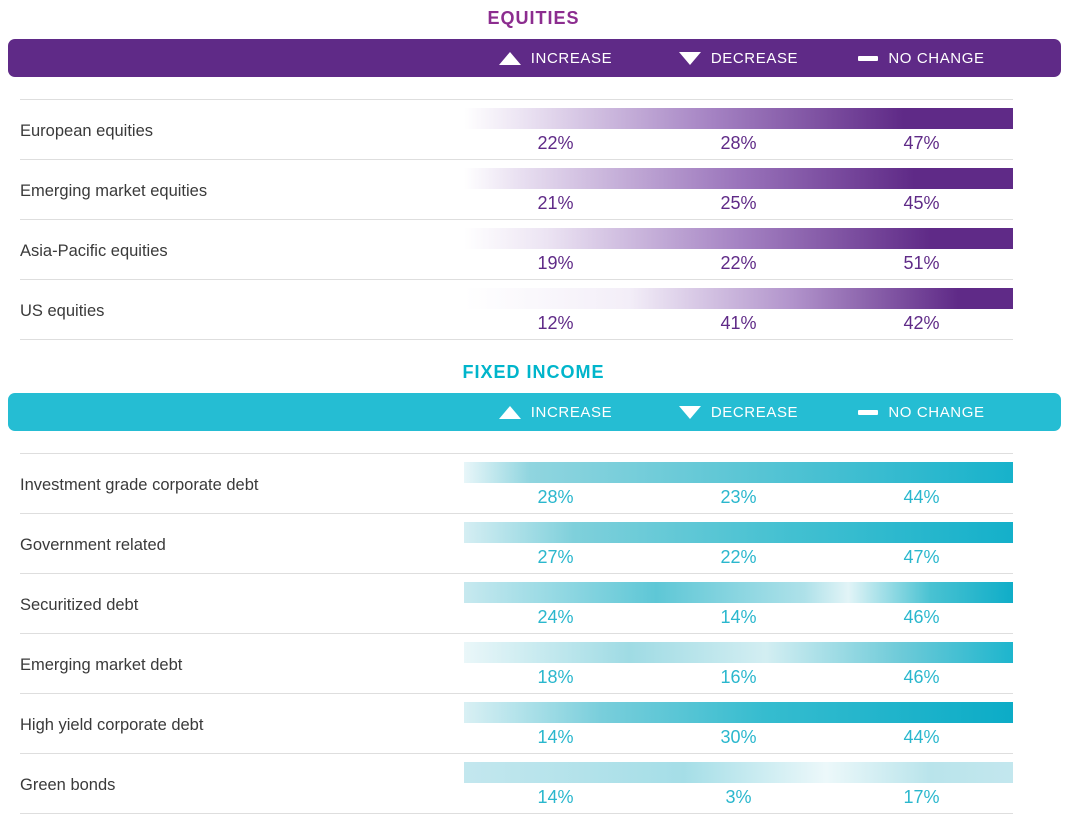  Describe the element at coordinates (62, 311) in the screenshot. I see `row-label: US equities` at that location.